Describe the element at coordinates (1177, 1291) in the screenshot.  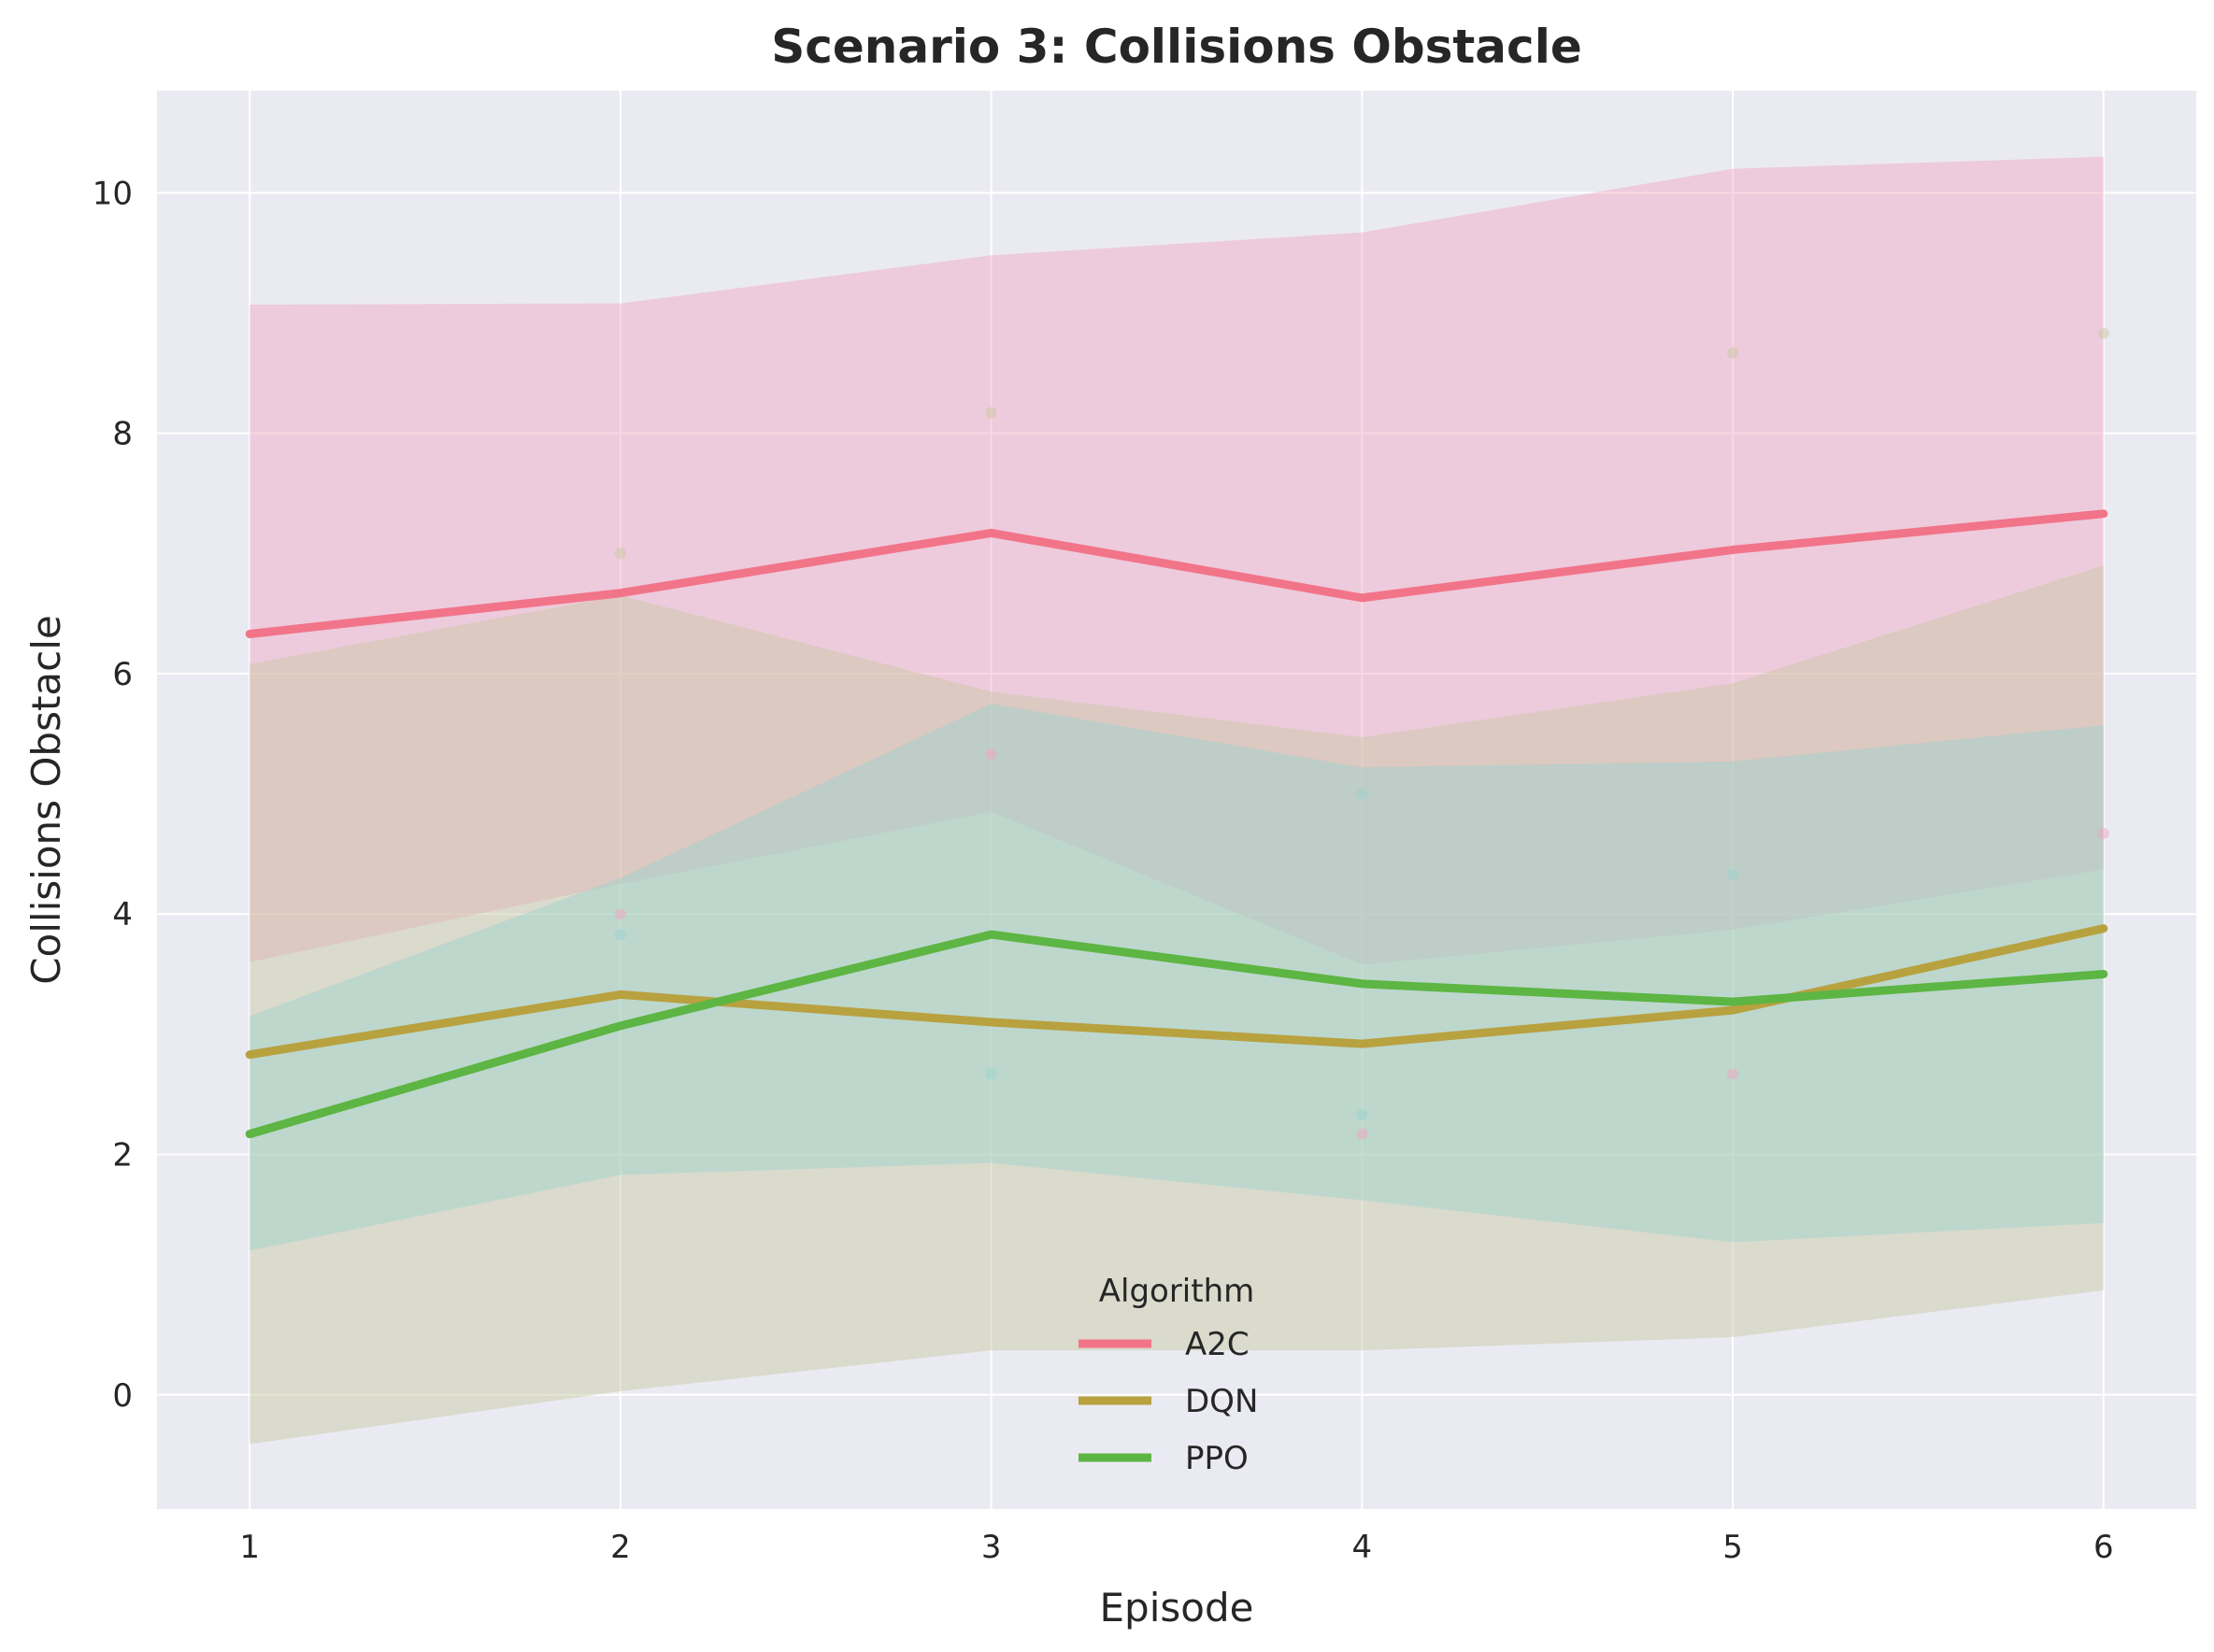
I see `legend-title: Algorithm` at that location.